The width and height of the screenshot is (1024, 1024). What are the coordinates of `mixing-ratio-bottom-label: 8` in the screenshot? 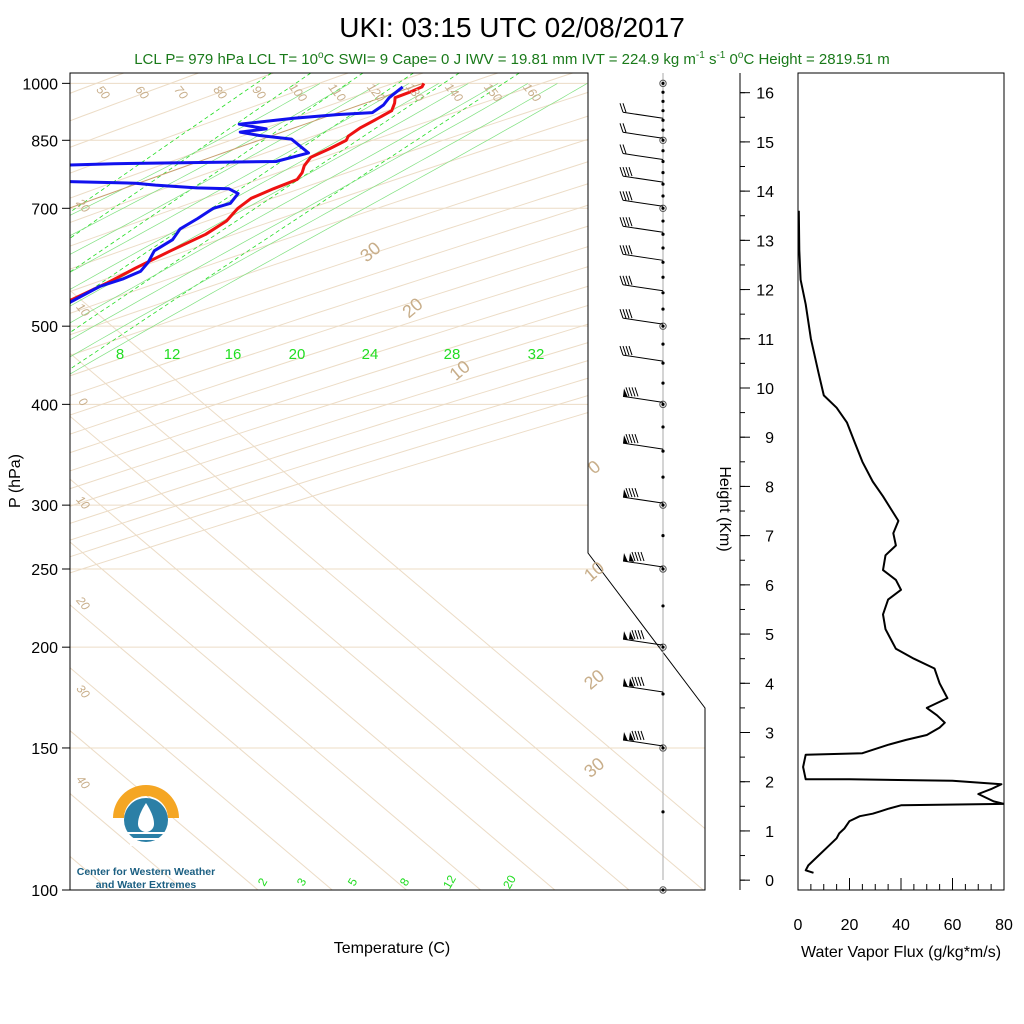 It's located at (405, 881).